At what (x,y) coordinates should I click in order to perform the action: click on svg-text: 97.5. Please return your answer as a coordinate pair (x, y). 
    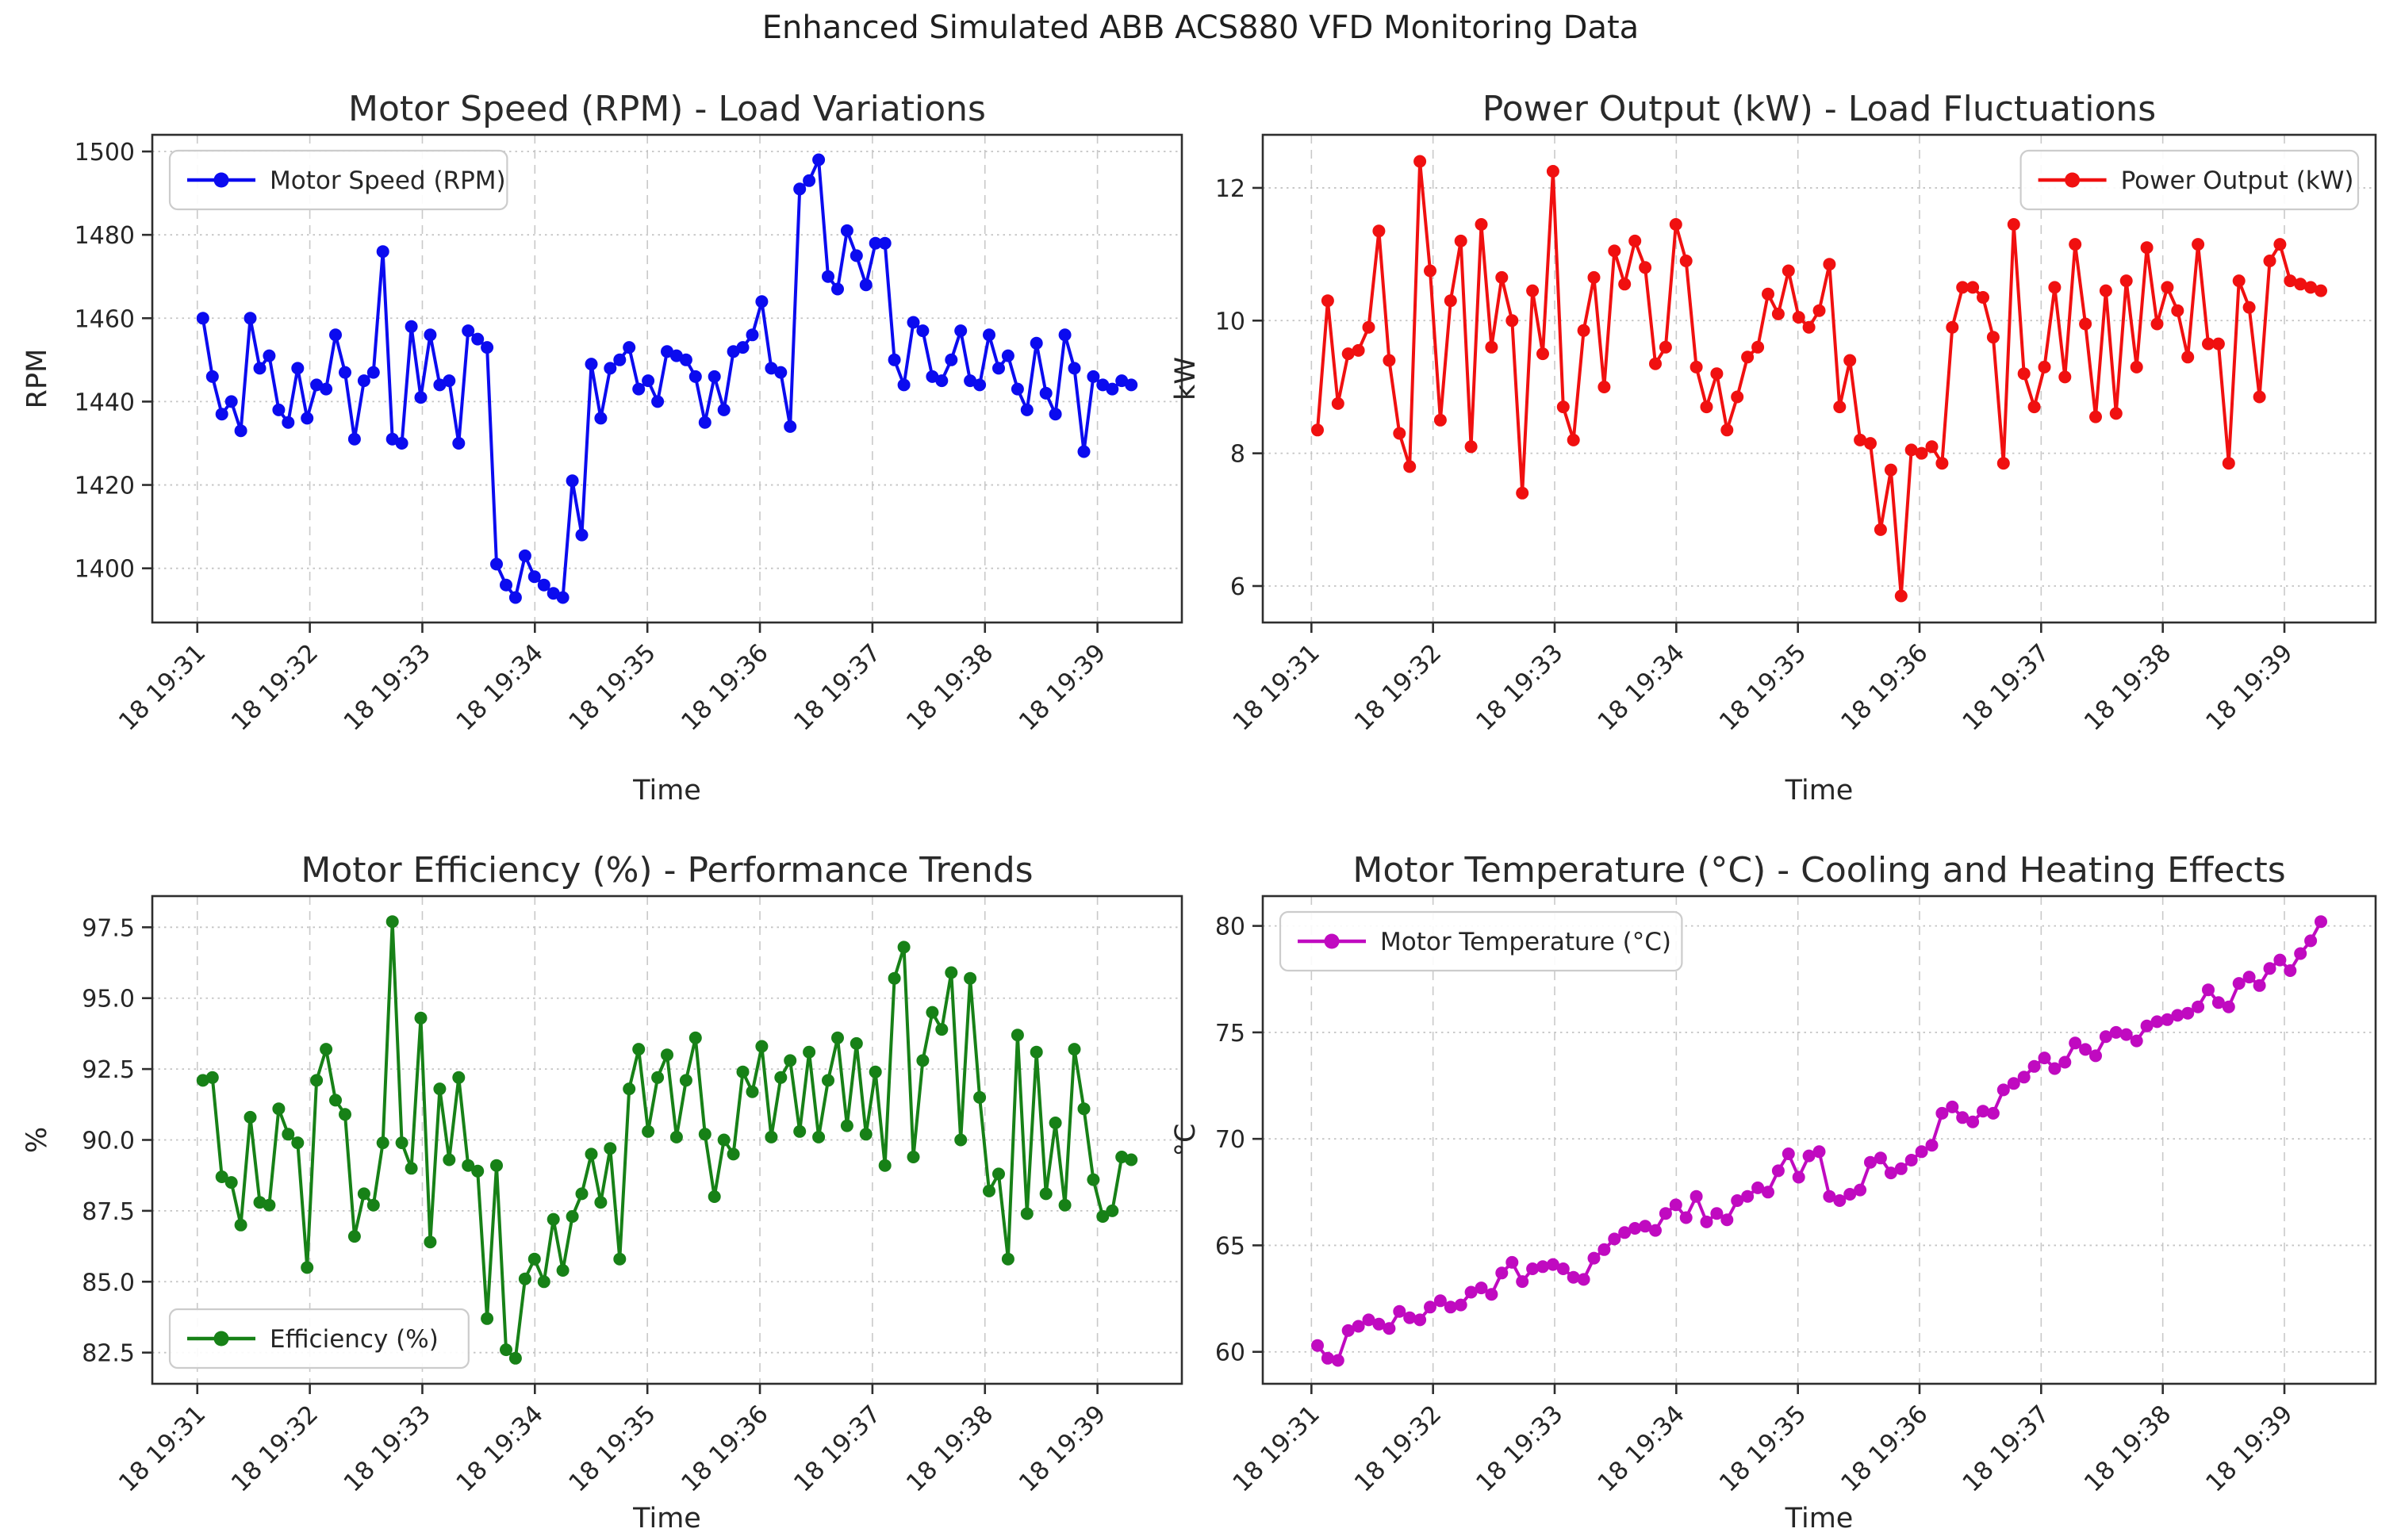
    Looking at the image, I should click on (108, 928).